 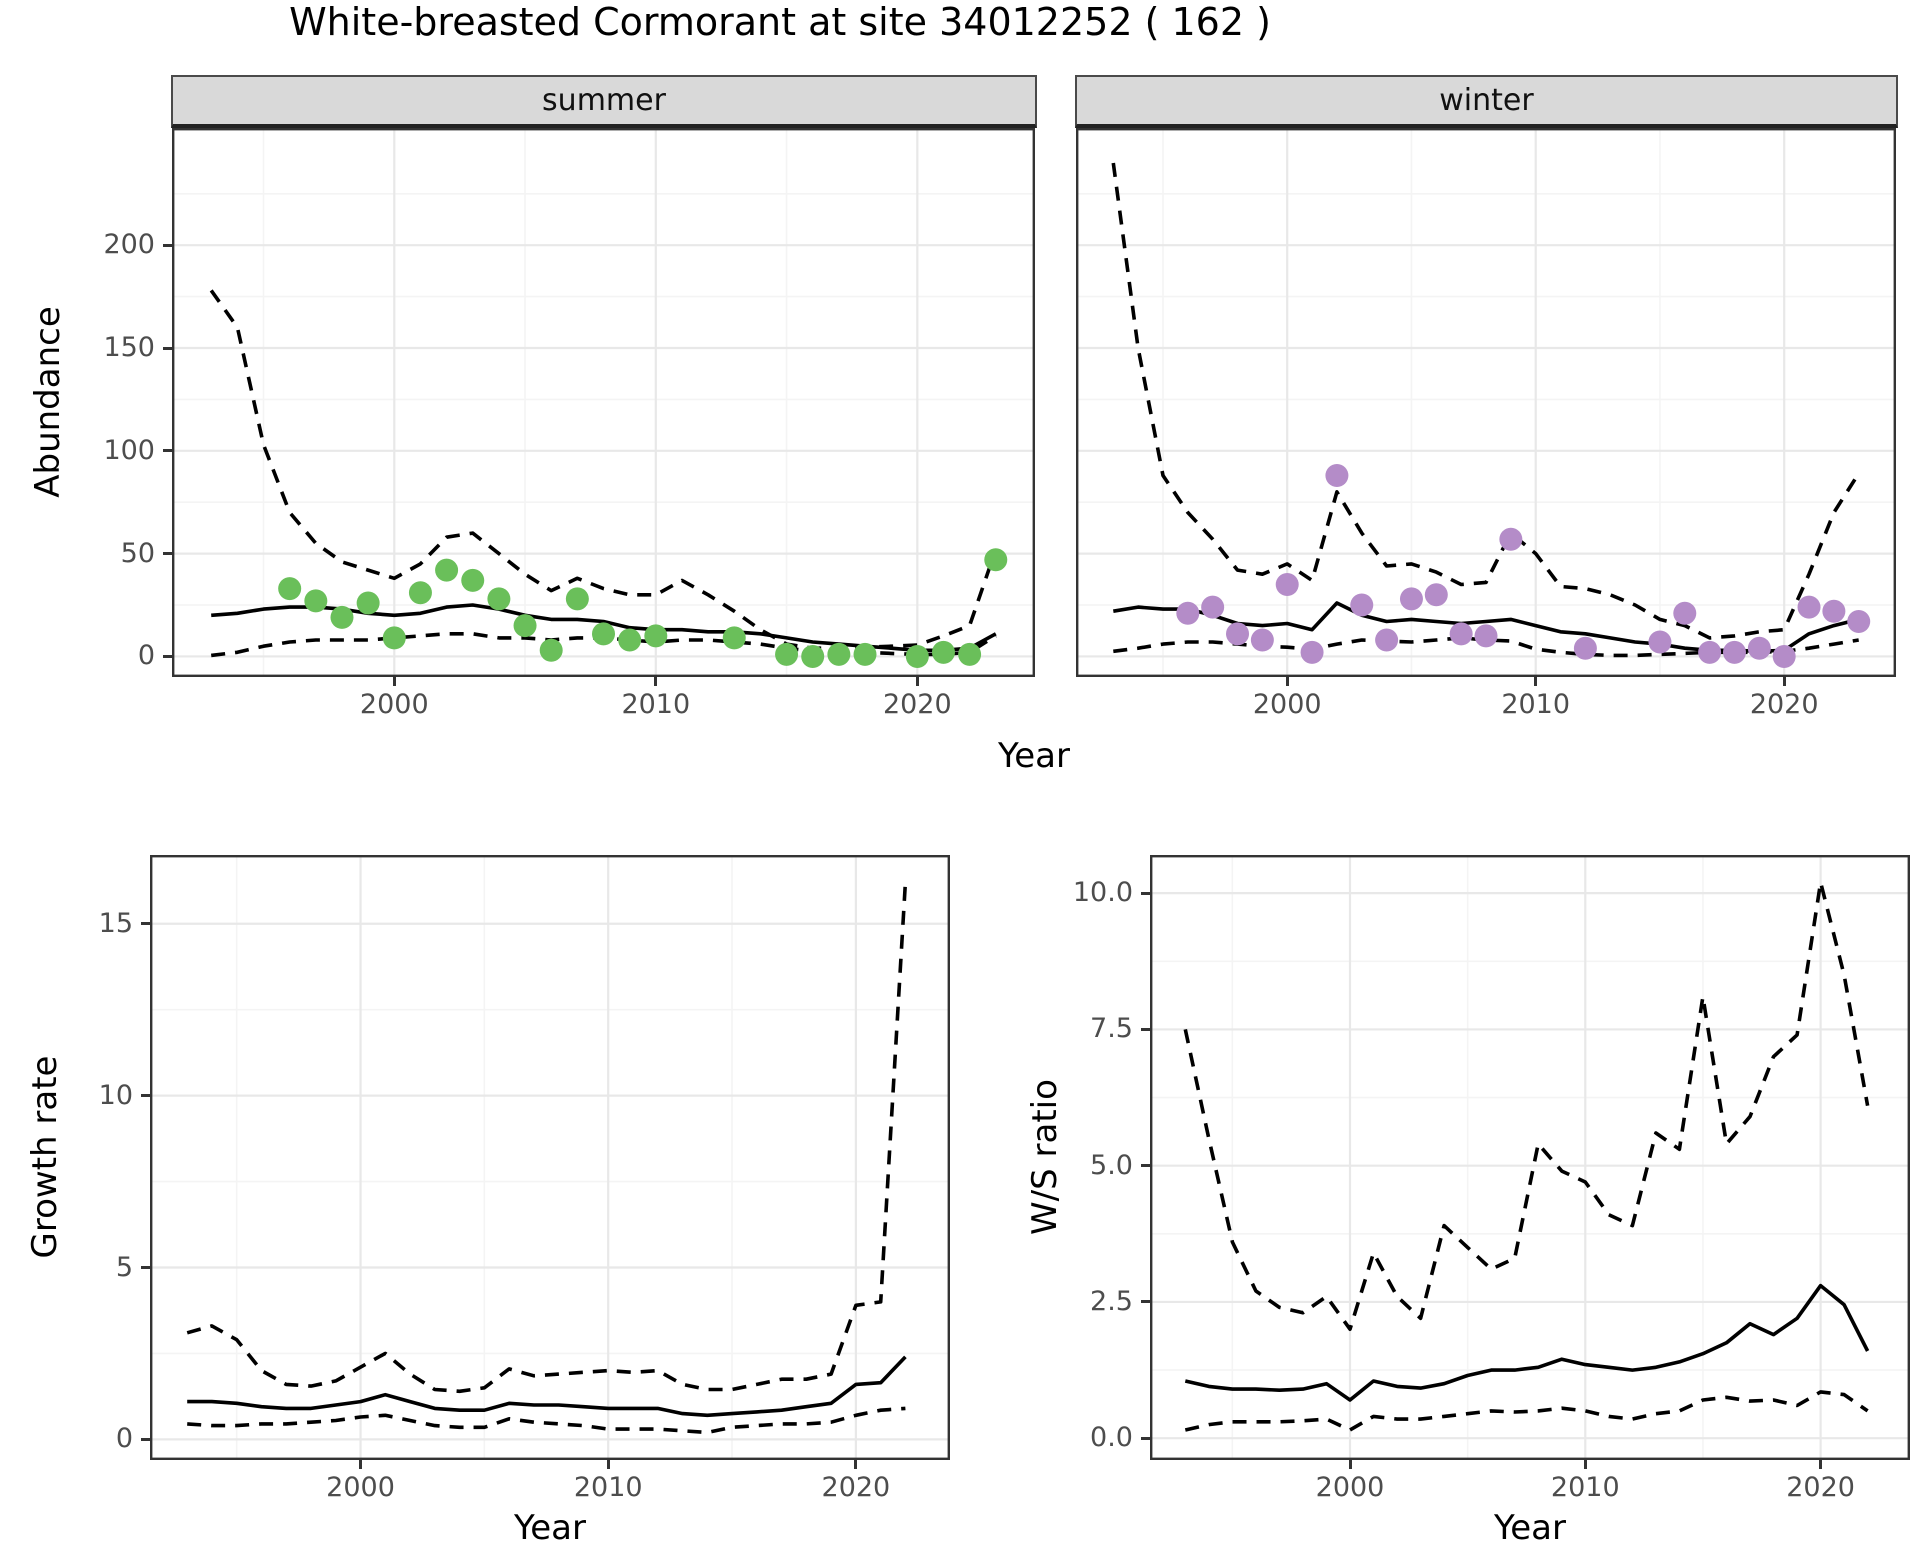 I want to click on year-axis-label-top: Year, so click(x=1034, y=756).